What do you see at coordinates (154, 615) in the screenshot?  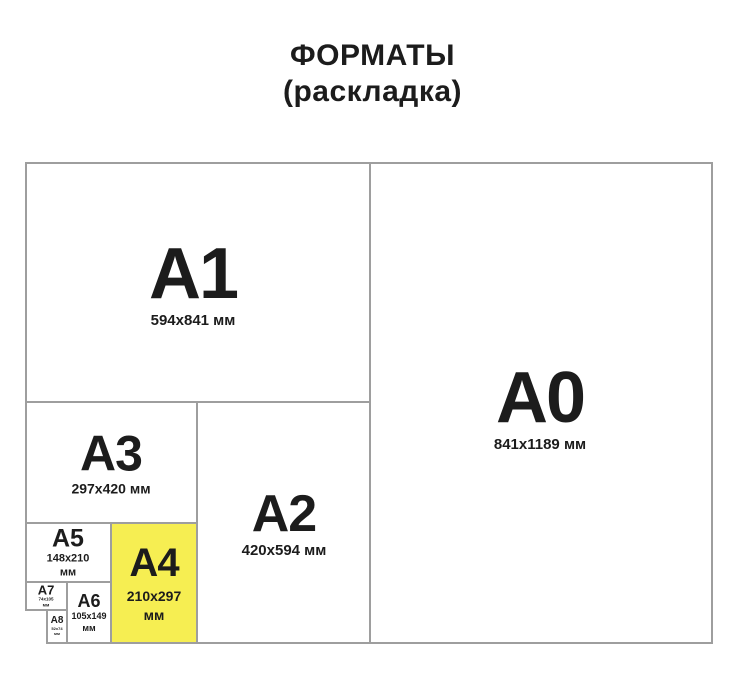 I see `format-dims-a4-line2: мм` at bounding box center [154, 615].